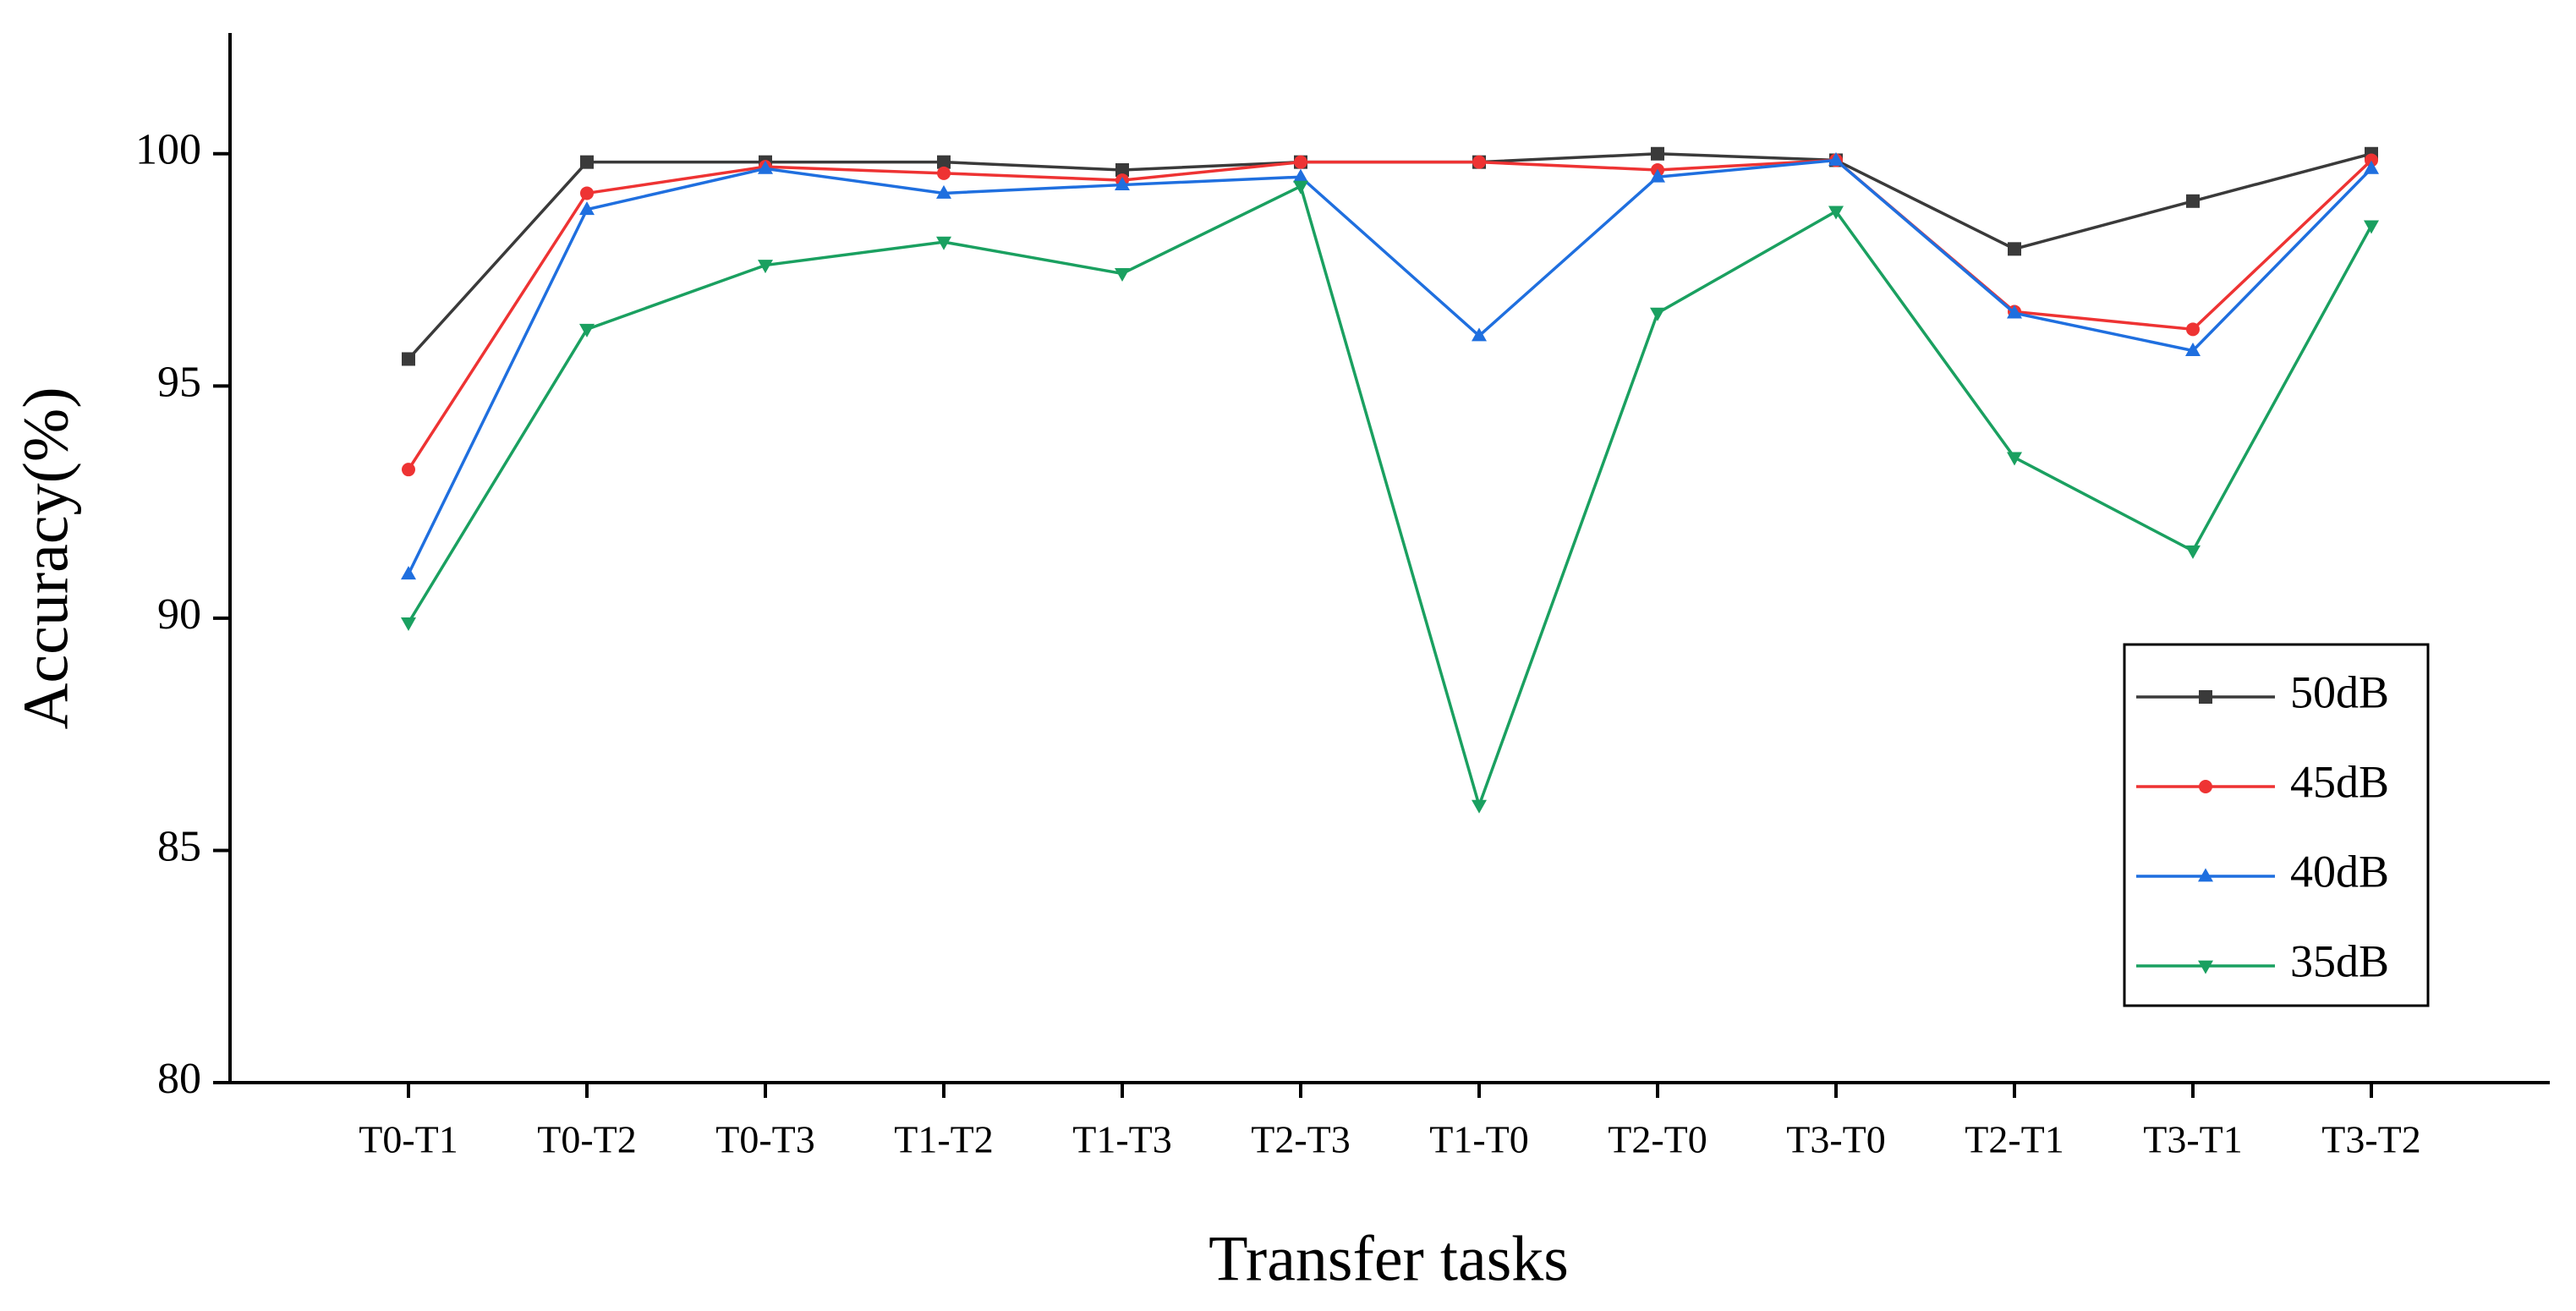 The image size is (2576, 1311). I want to click on x-tick-label: T2-T1, so click(2014, 1139).